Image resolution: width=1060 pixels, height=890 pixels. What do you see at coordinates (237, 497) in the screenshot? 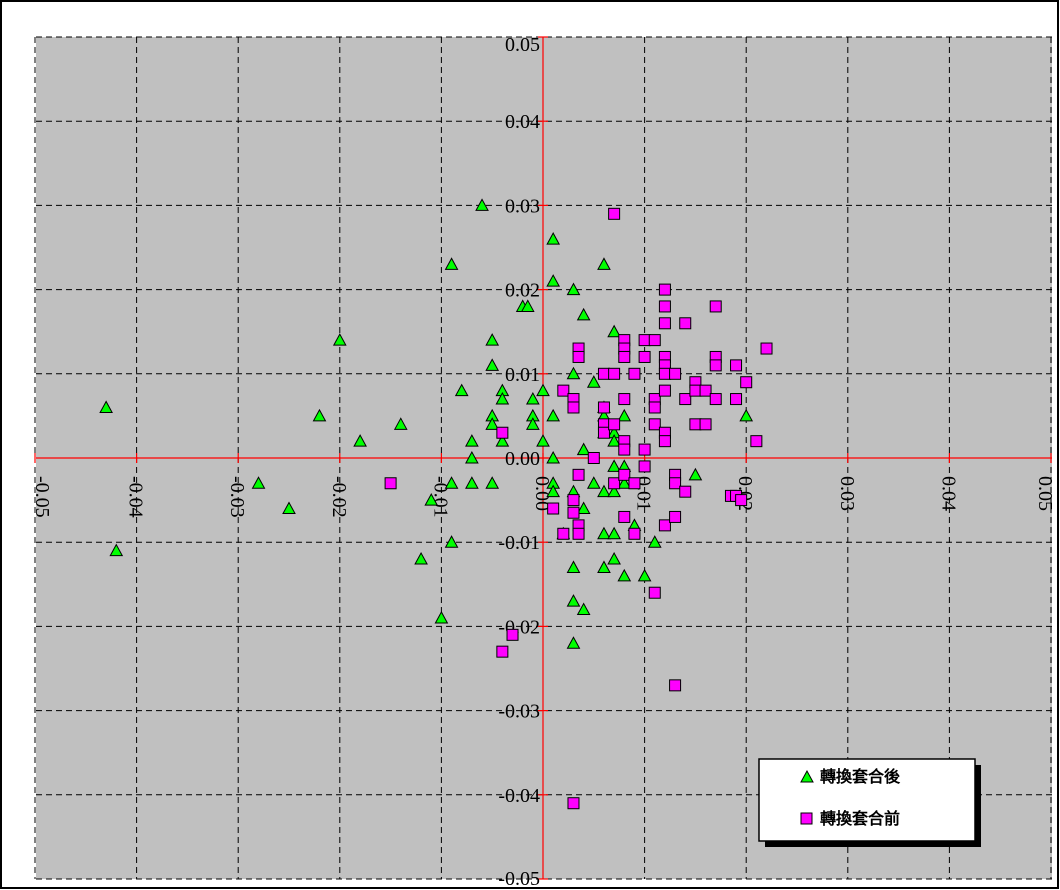
I see `x-tick-label: -0.03` at bounding box center [237, 497].